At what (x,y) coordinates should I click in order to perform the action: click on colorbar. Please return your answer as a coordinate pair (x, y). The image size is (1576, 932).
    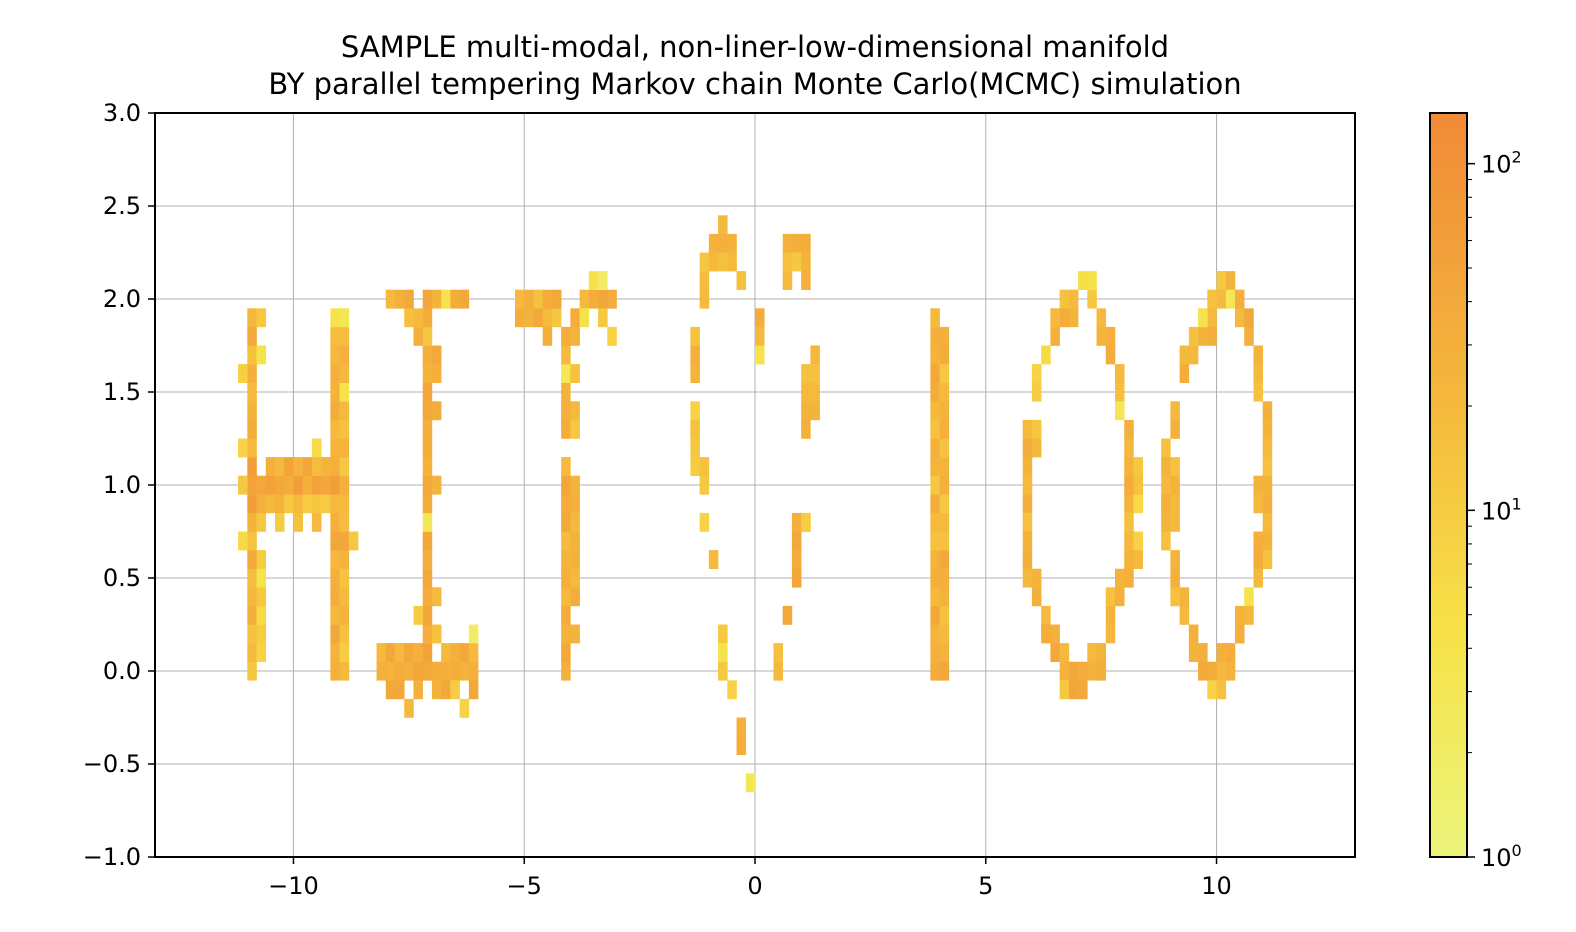
    Looking at the image, I should click on (1448, 485).